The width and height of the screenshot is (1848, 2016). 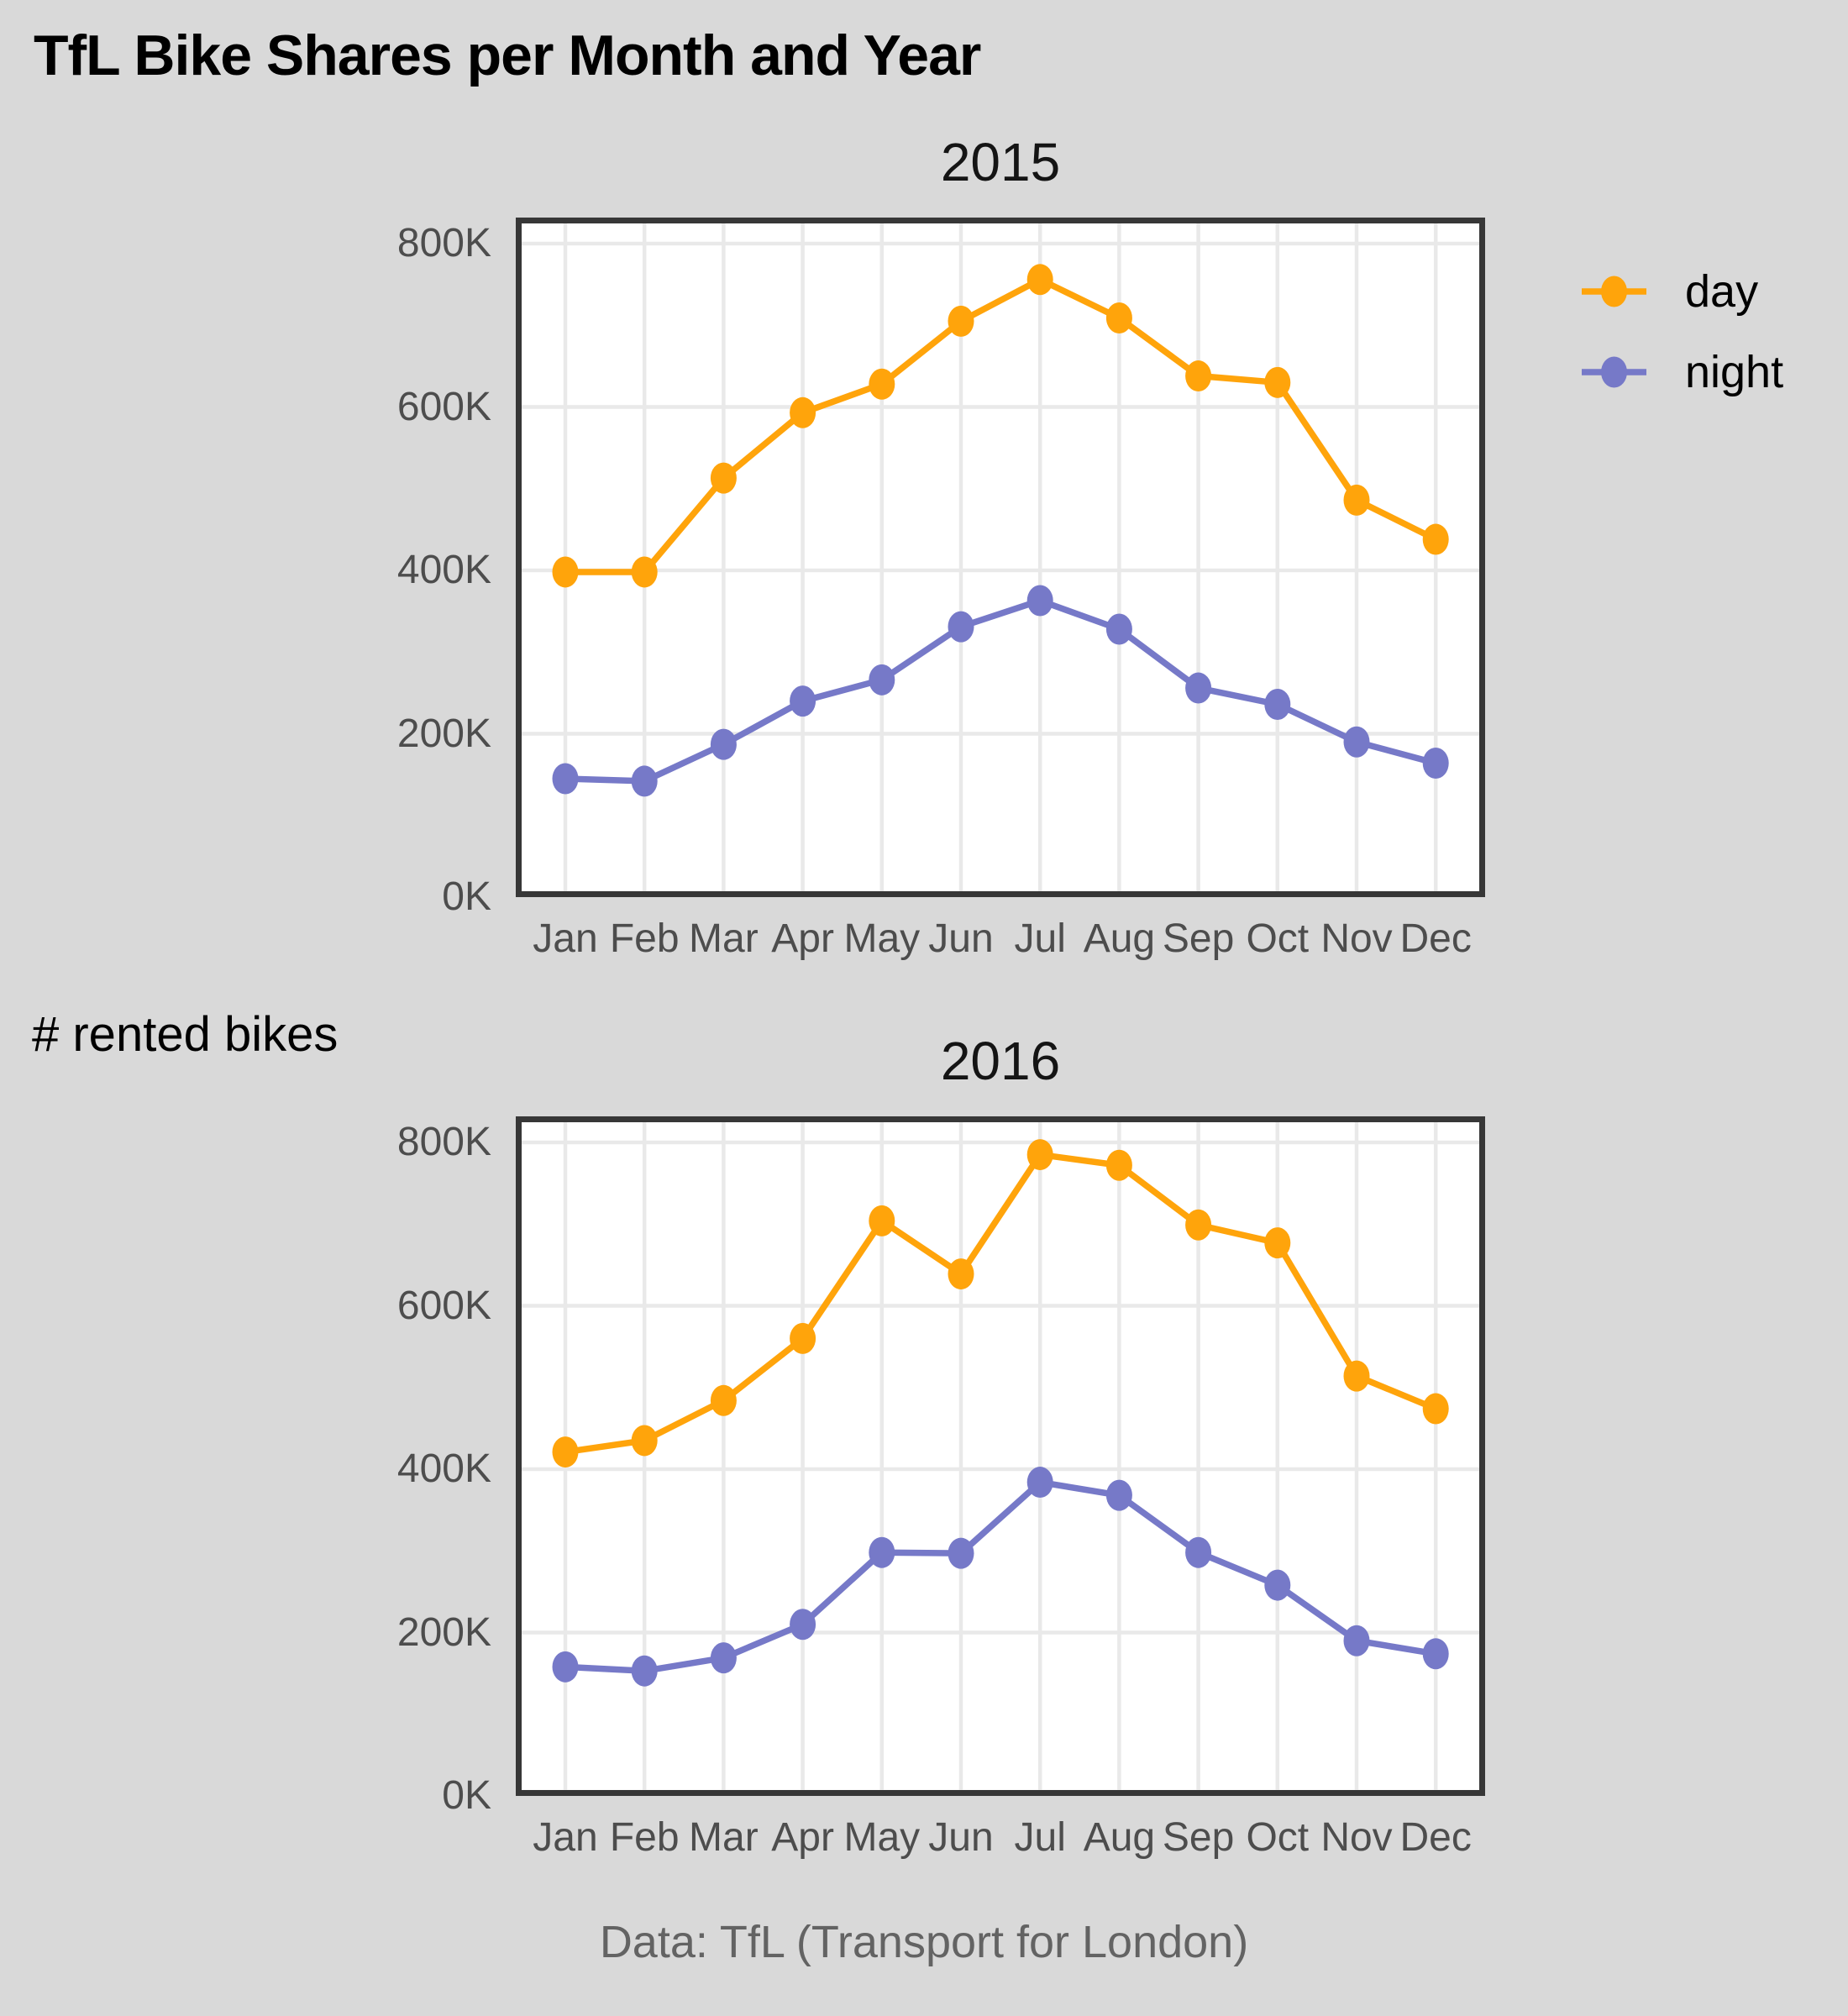 What do you see at coordinates (924, 1942) in the screenshot?
I see `caption: Data: TfL (Transport for London)` at bounding box center [924, 1942].